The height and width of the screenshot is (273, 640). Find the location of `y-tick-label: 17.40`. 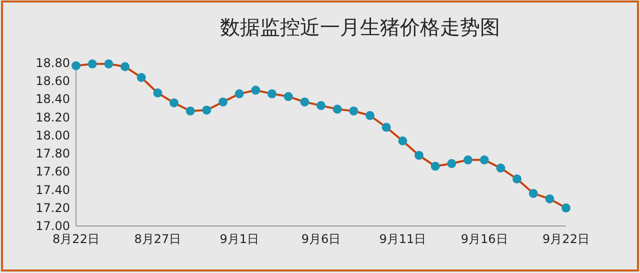

y-tick-label: 17.40 is located at coordinates (53, 189).